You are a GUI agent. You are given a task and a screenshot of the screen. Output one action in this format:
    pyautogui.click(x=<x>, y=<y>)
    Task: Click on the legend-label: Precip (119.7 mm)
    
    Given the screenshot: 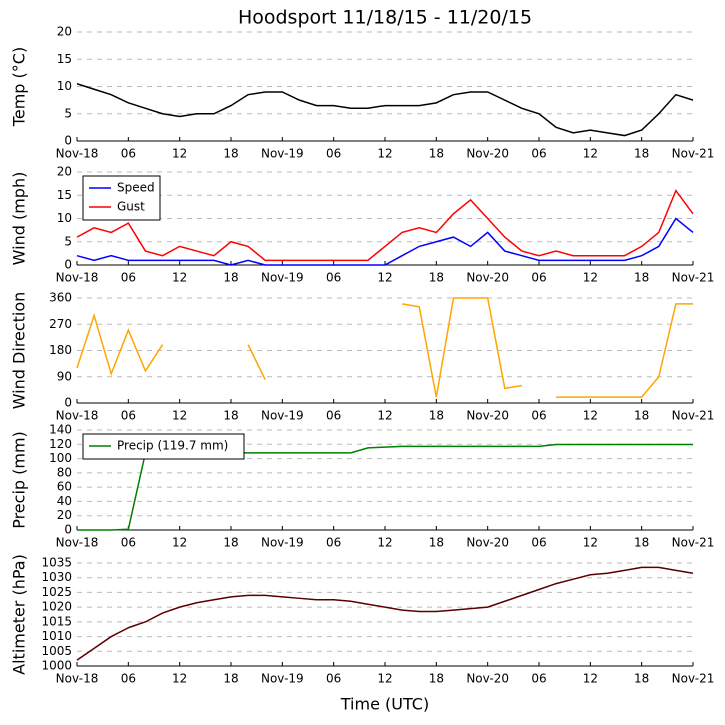 What is the action you would take?
    pyautogui.click(x=172, y=446)
    